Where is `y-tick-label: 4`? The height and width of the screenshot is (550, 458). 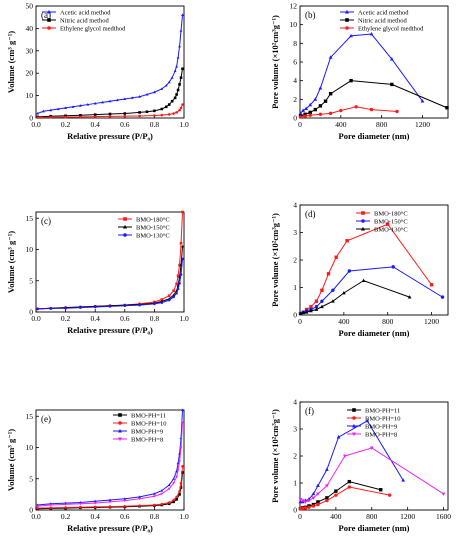 y-tick-label: 4 is located at coordinates (295, 205).